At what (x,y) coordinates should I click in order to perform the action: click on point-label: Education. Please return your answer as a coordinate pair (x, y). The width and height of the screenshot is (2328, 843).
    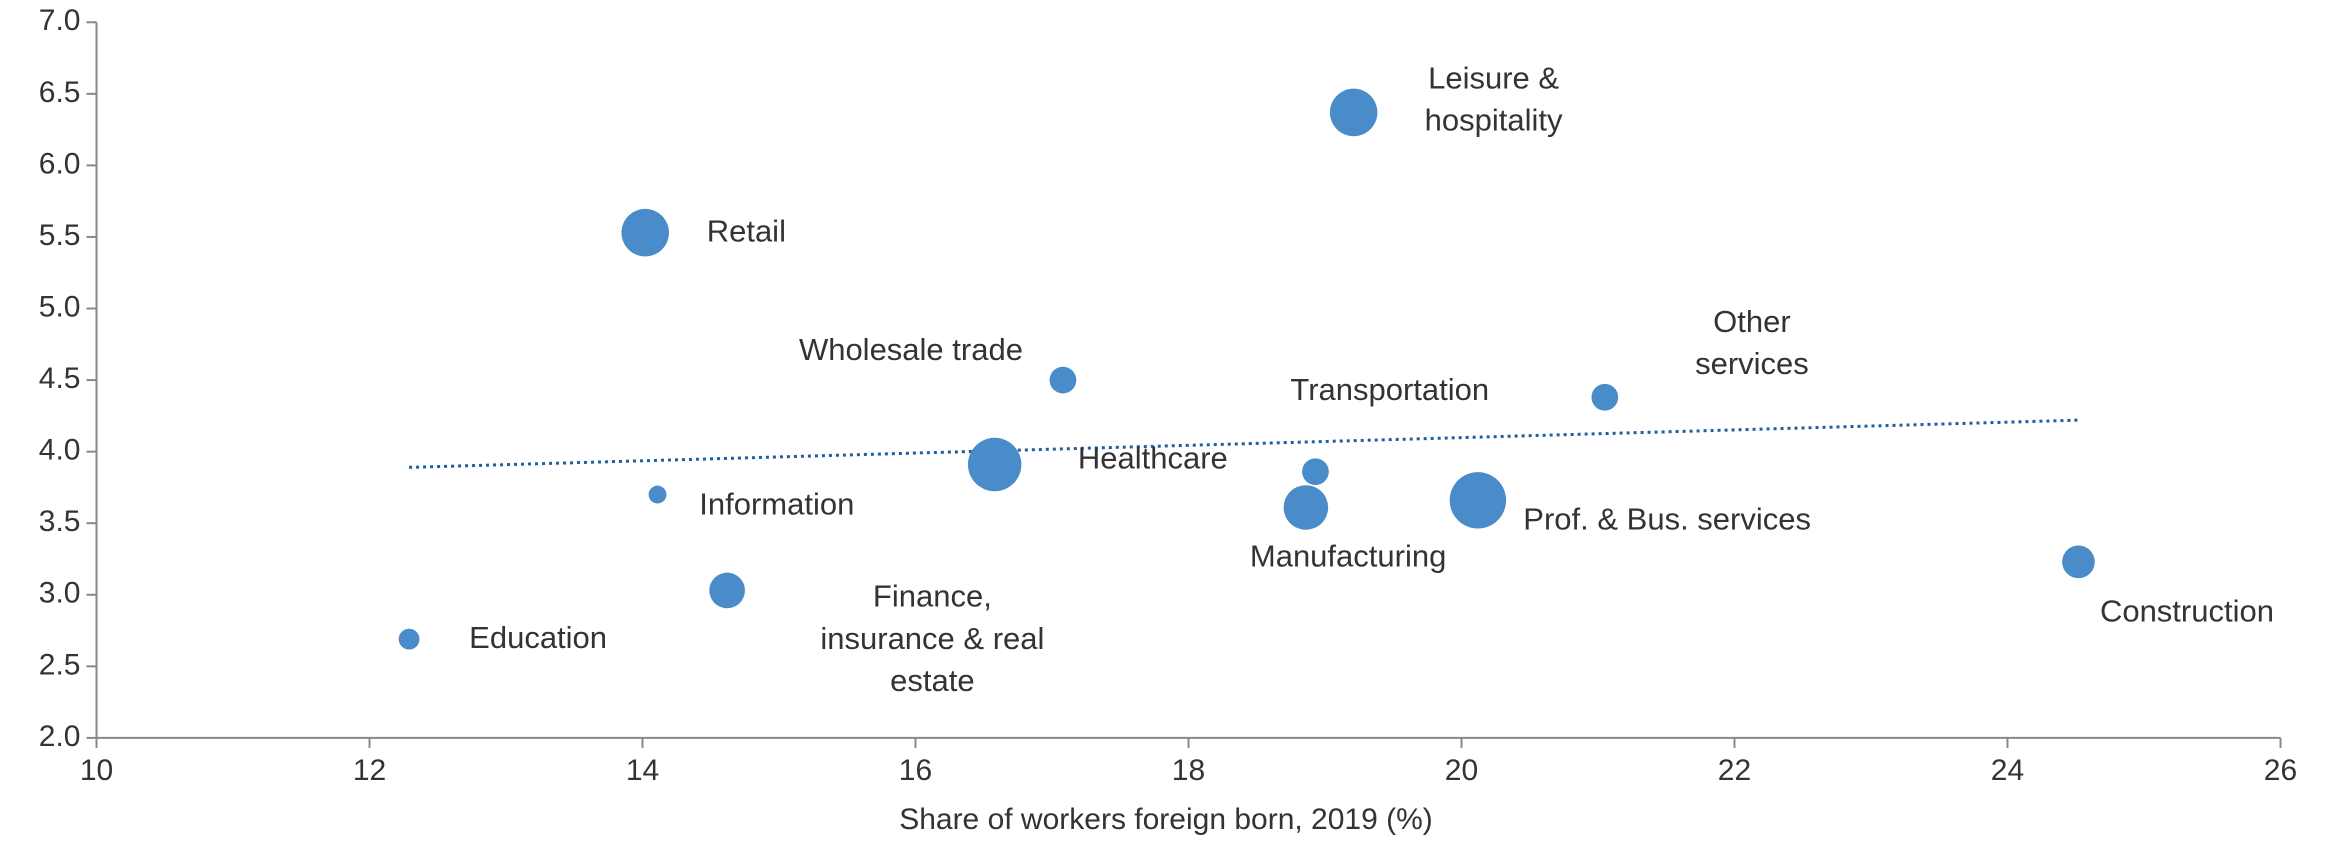
    Looking at the image, I should click on (538, 637).